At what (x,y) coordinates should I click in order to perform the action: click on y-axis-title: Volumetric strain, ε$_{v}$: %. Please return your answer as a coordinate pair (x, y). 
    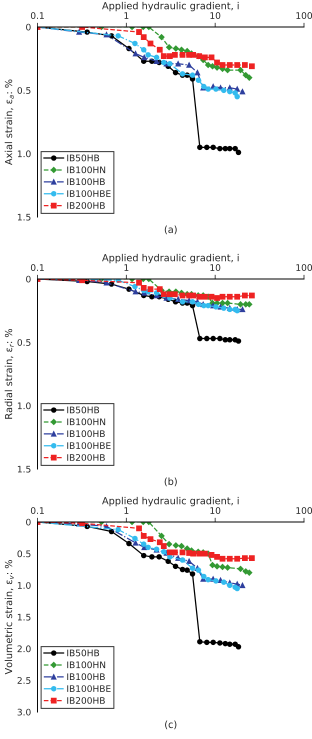
    Looking at the image, I should click on (9, 617).